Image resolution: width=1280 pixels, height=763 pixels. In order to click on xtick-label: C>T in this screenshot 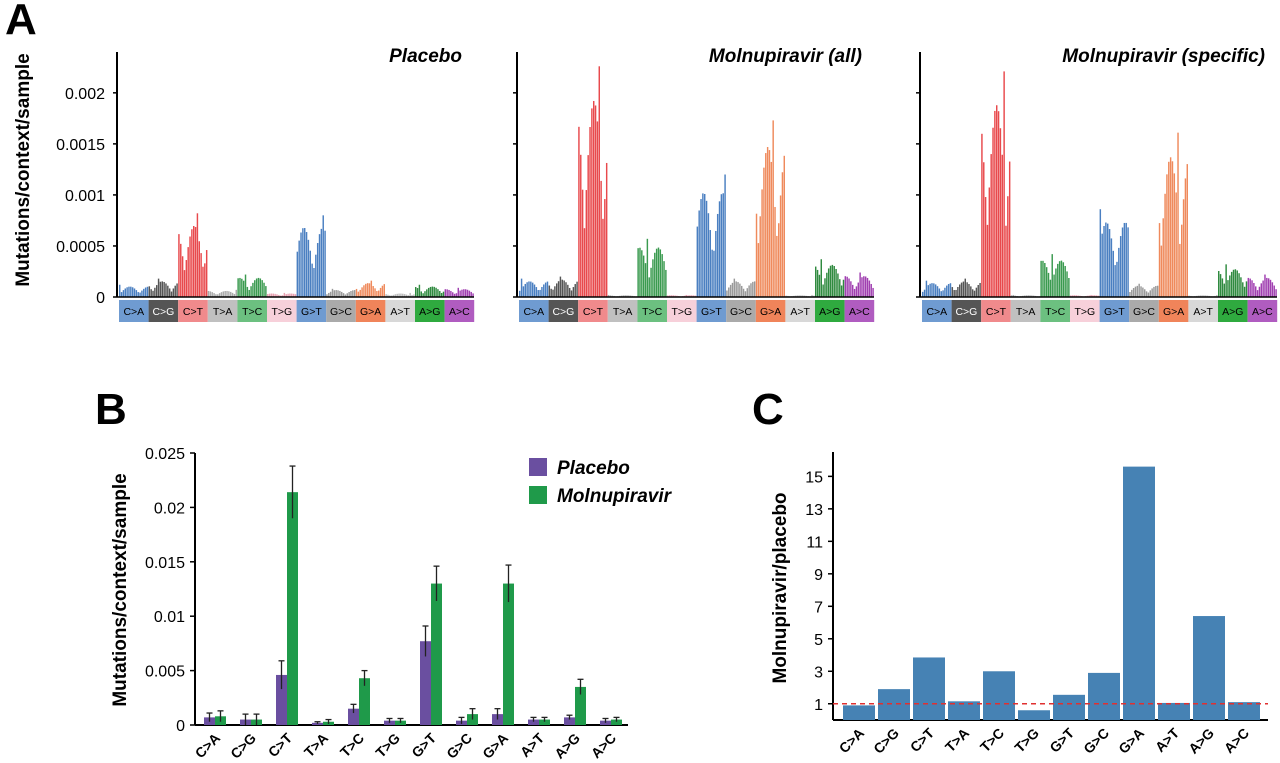, I will do `click(922, 739)`.